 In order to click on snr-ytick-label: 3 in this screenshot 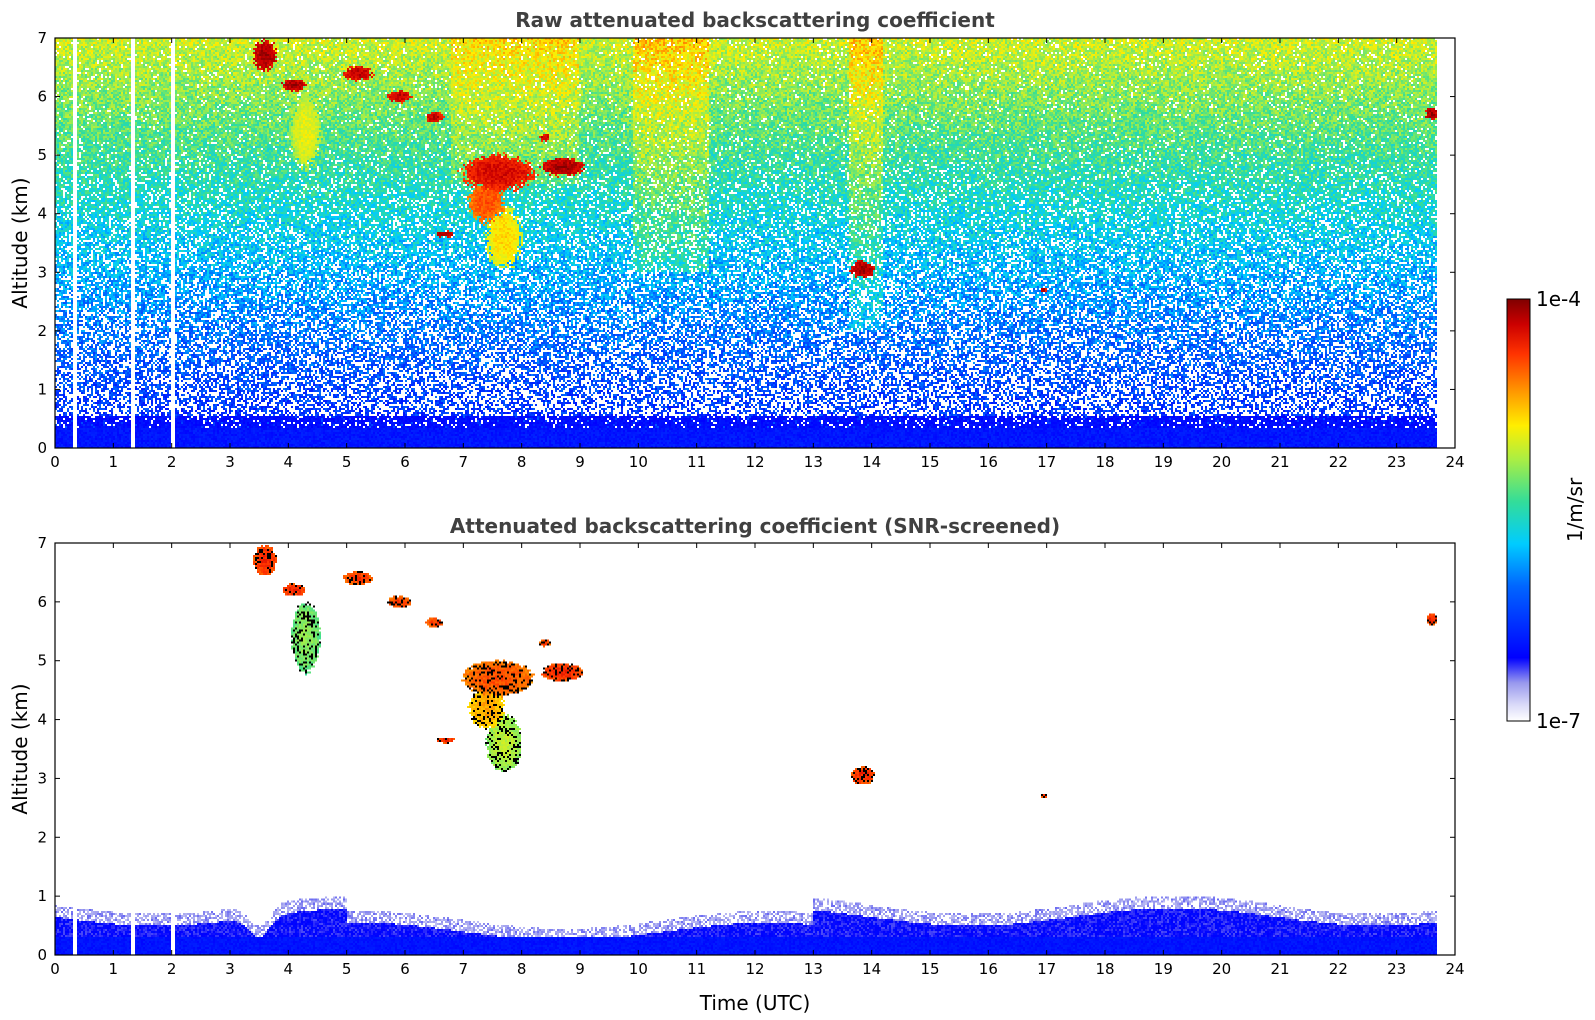, I will do `click(42, 778)`.